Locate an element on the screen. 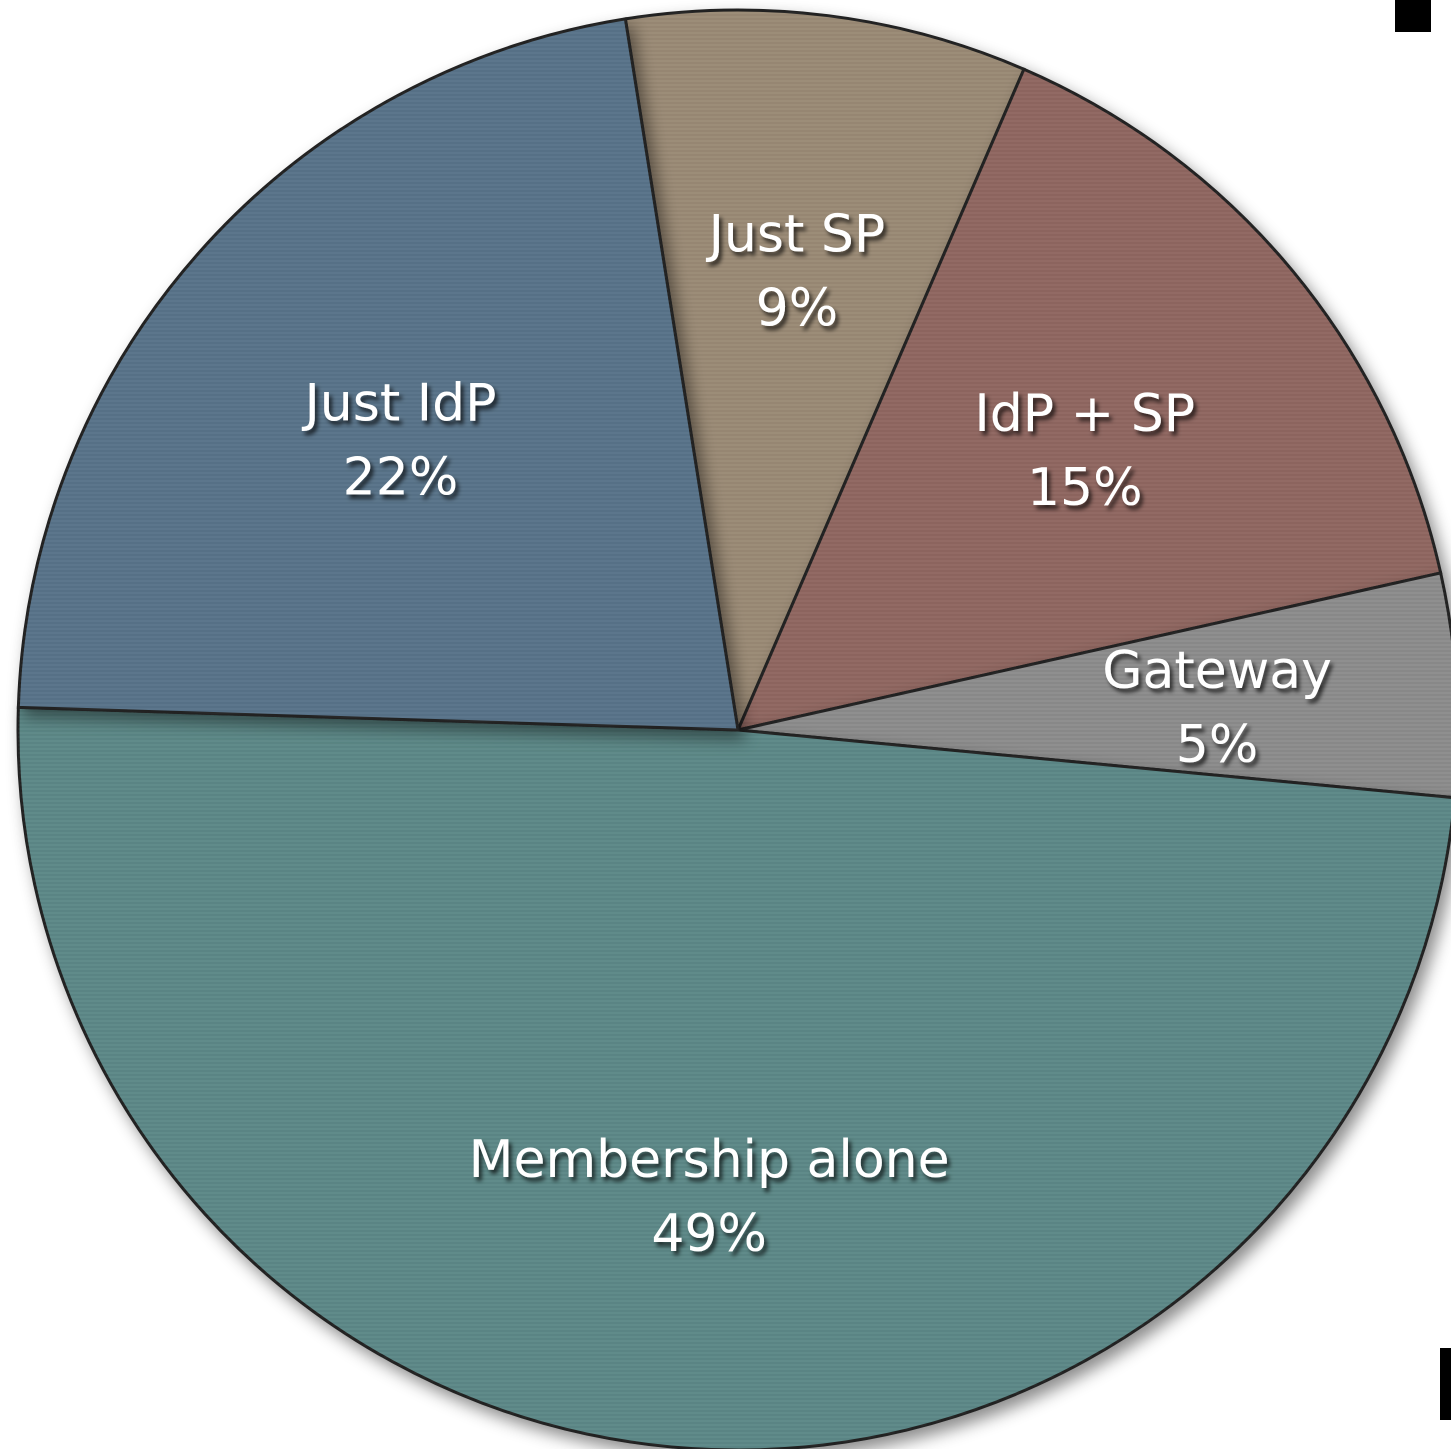 This screenshot has width=1451, height=1449. slice-label-membership-alone: Membership alone is located at coordinates (709, 1160).